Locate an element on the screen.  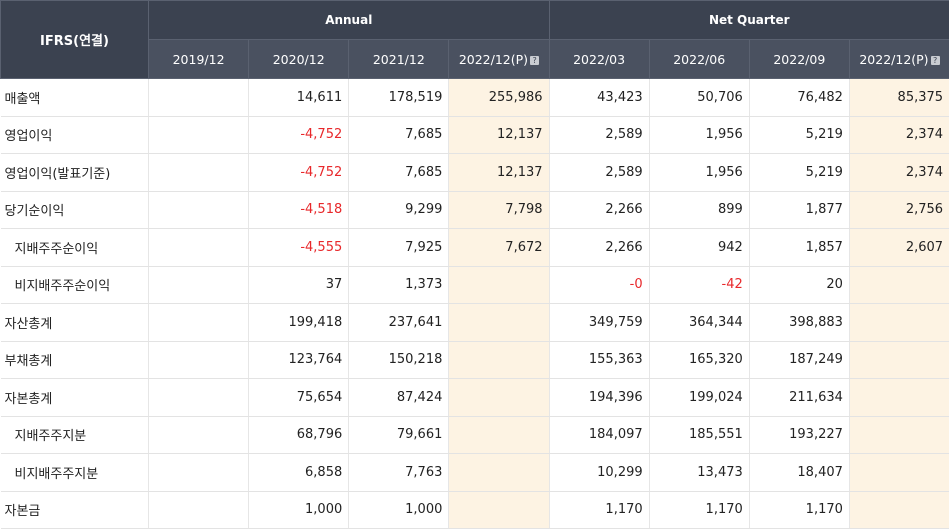
table-cell: 43,423 is located at coordinates (599, 98).